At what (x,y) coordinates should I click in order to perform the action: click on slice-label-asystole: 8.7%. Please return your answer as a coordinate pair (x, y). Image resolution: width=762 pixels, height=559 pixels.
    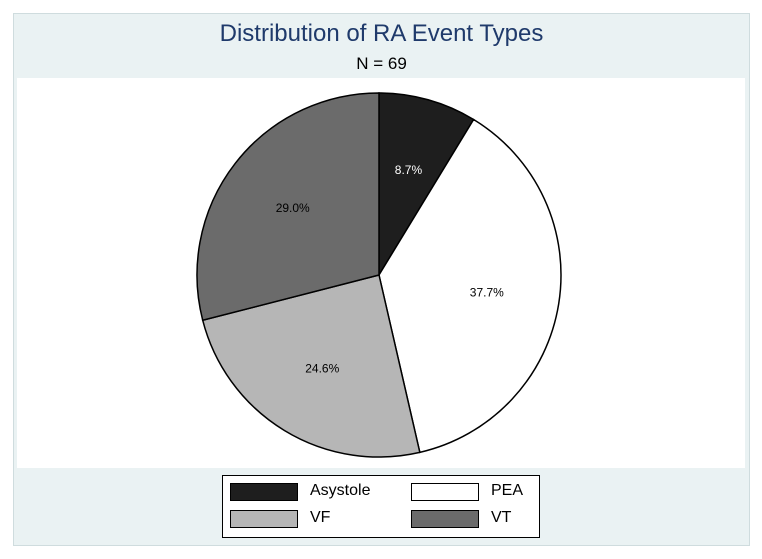
    Looking at the image, I should click on (409, 170).